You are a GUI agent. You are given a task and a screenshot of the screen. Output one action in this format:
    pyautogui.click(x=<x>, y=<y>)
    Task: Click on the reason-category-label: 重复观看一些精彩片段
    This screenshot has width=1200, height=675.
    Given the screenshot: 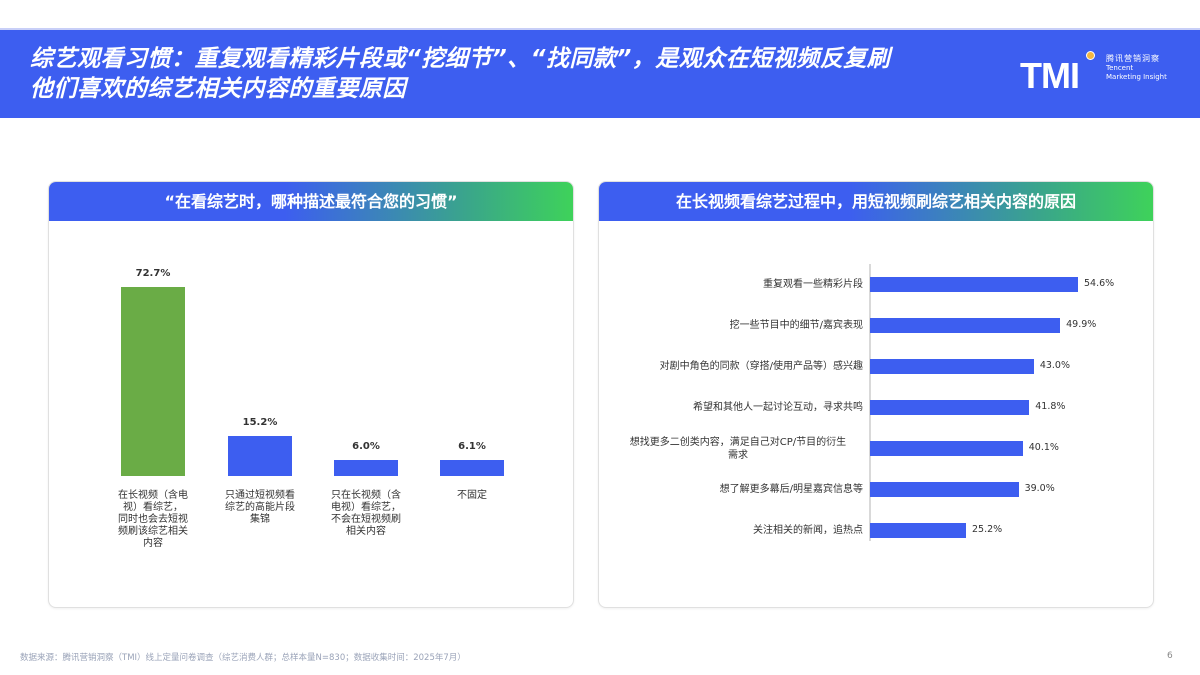 What is the action you would take?
    pyautogui.click(x=813, y=284)
    